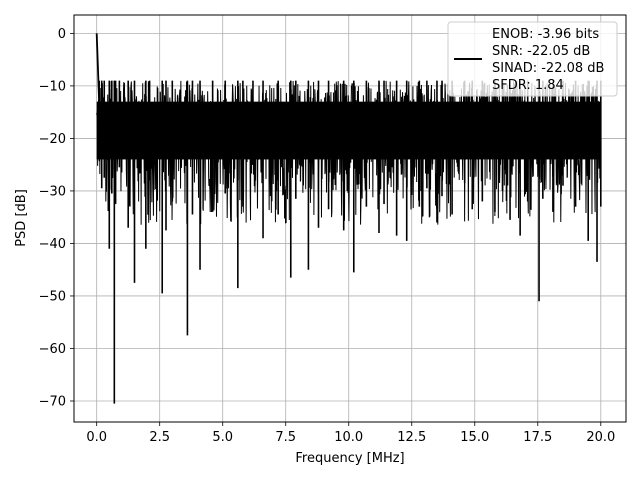 The height and width of the screenshot is (480, 640). What do you see at coordinates (548, 68) in the screenshot?
I see `legend-sinad: SINAD: -22.08 dB` at bounding box center [548, 68].